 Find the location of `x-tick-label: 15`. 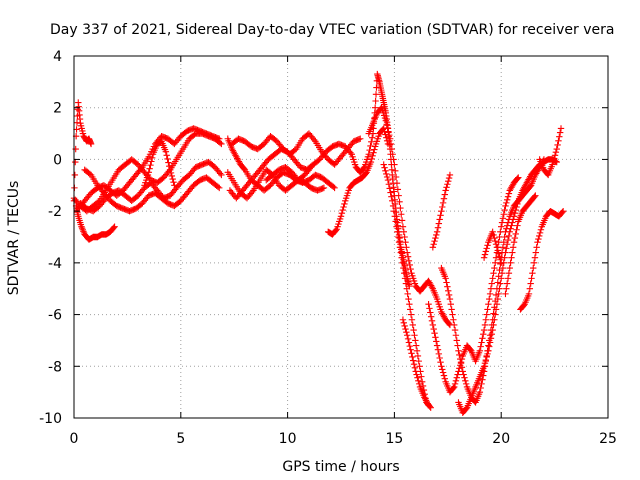

x-tick-label: 15 is located at coordinates (394, 439).